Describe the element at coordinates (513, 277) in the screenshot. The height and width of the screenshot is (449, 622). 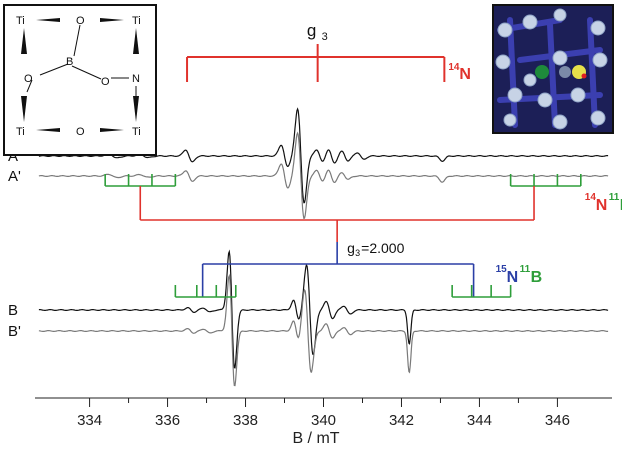
I see `n15b11-el1: N` at that location.